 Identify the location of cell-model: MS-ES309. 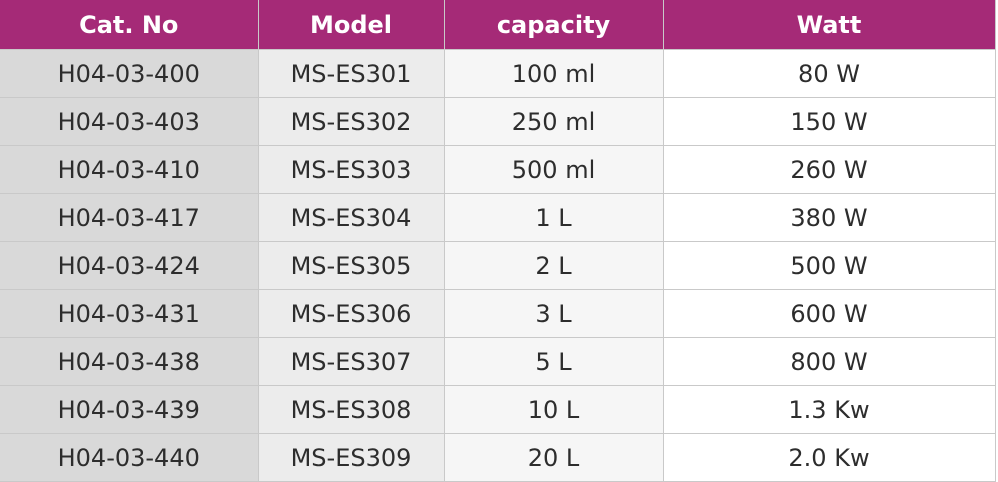
(351, 457).